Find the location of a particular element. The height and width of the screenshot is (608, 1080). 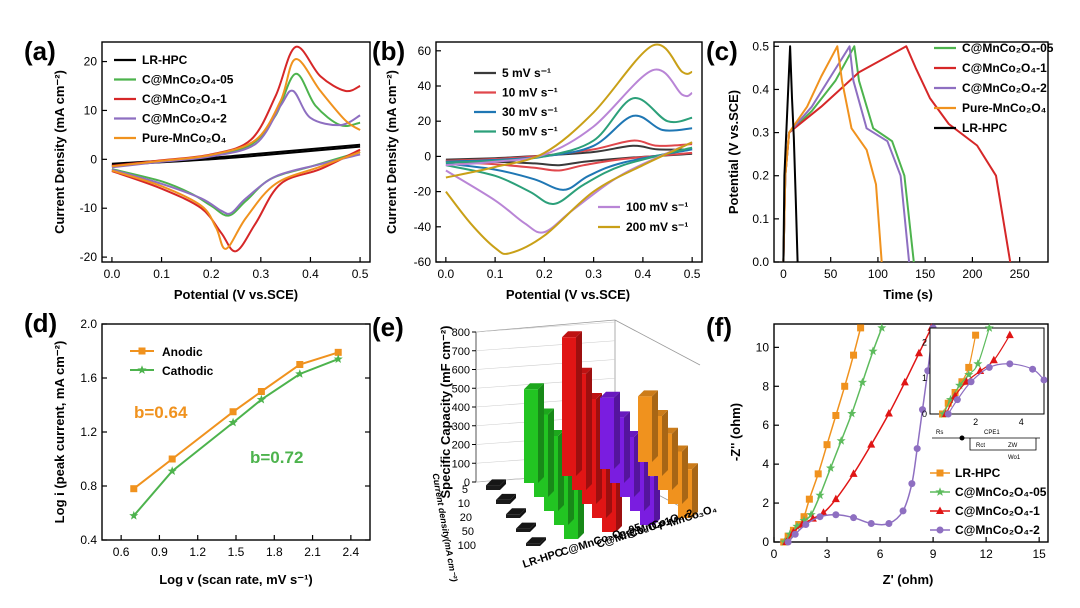

x-tick-label: 150 is located at coordinates (925, 274).